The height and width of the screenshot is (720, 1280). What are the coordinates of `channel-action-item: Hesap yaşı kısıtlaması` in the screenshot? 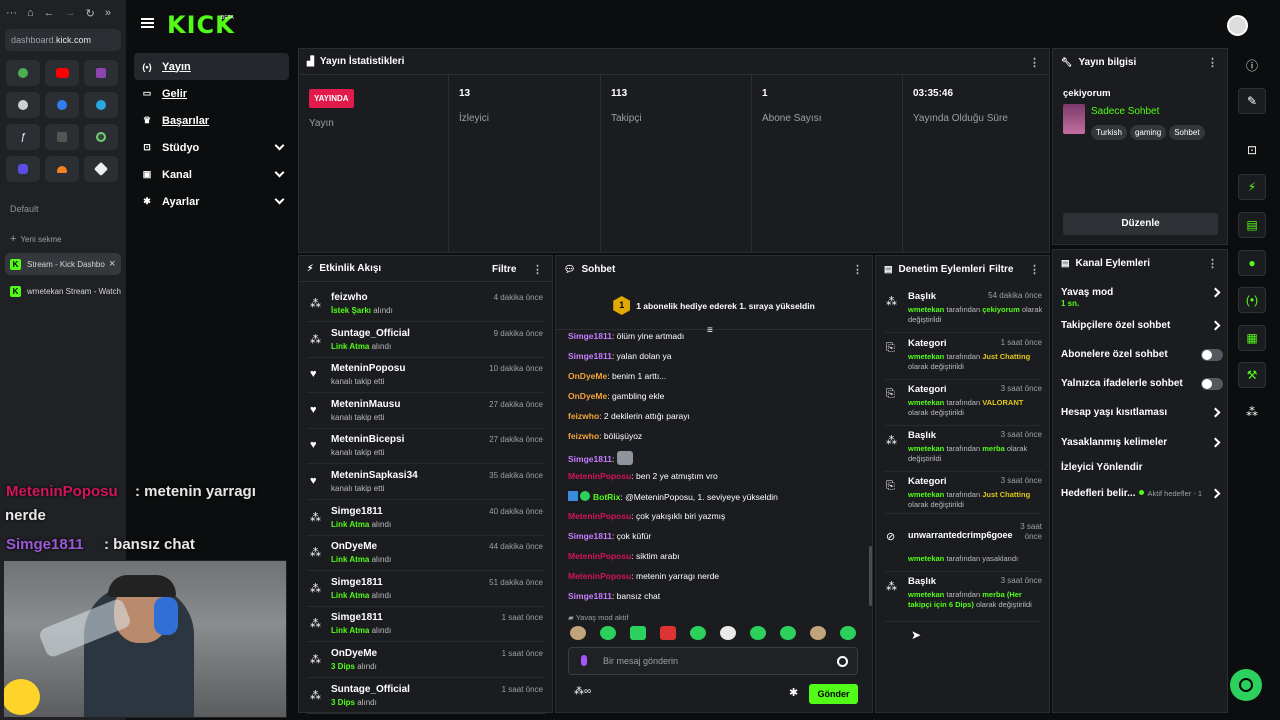 It's located at (1142, 412).